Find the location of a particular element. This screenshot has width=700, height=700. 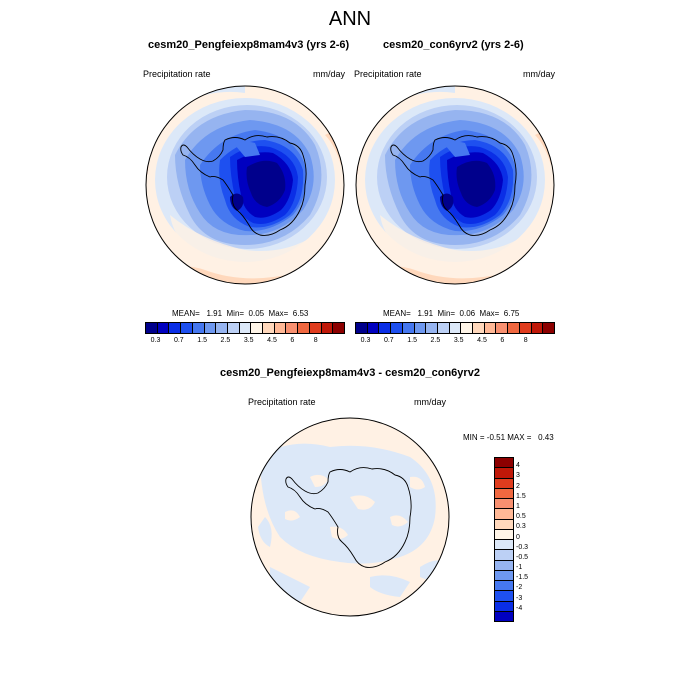

panel1-colorbar is located at coordinates (245, 328).